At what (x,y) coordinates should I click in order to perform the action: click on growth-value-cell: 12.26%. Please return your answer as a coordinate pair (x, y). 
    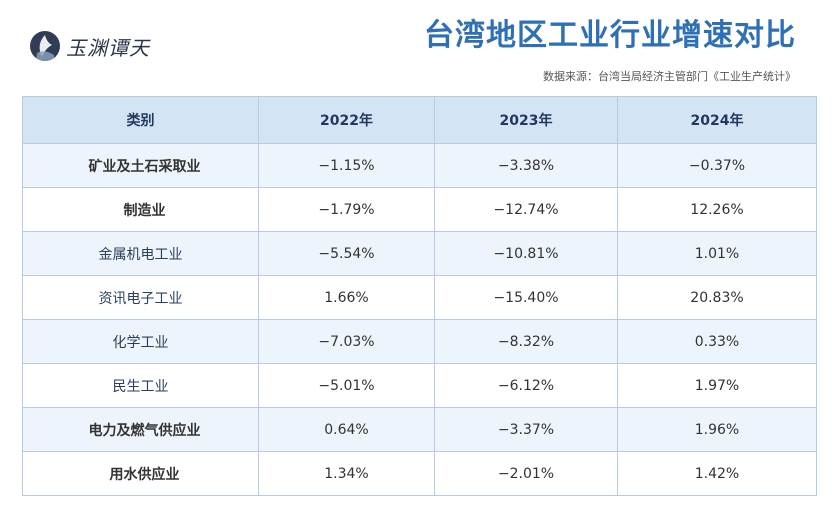
    Looking at the image, I should click on (717, 209).